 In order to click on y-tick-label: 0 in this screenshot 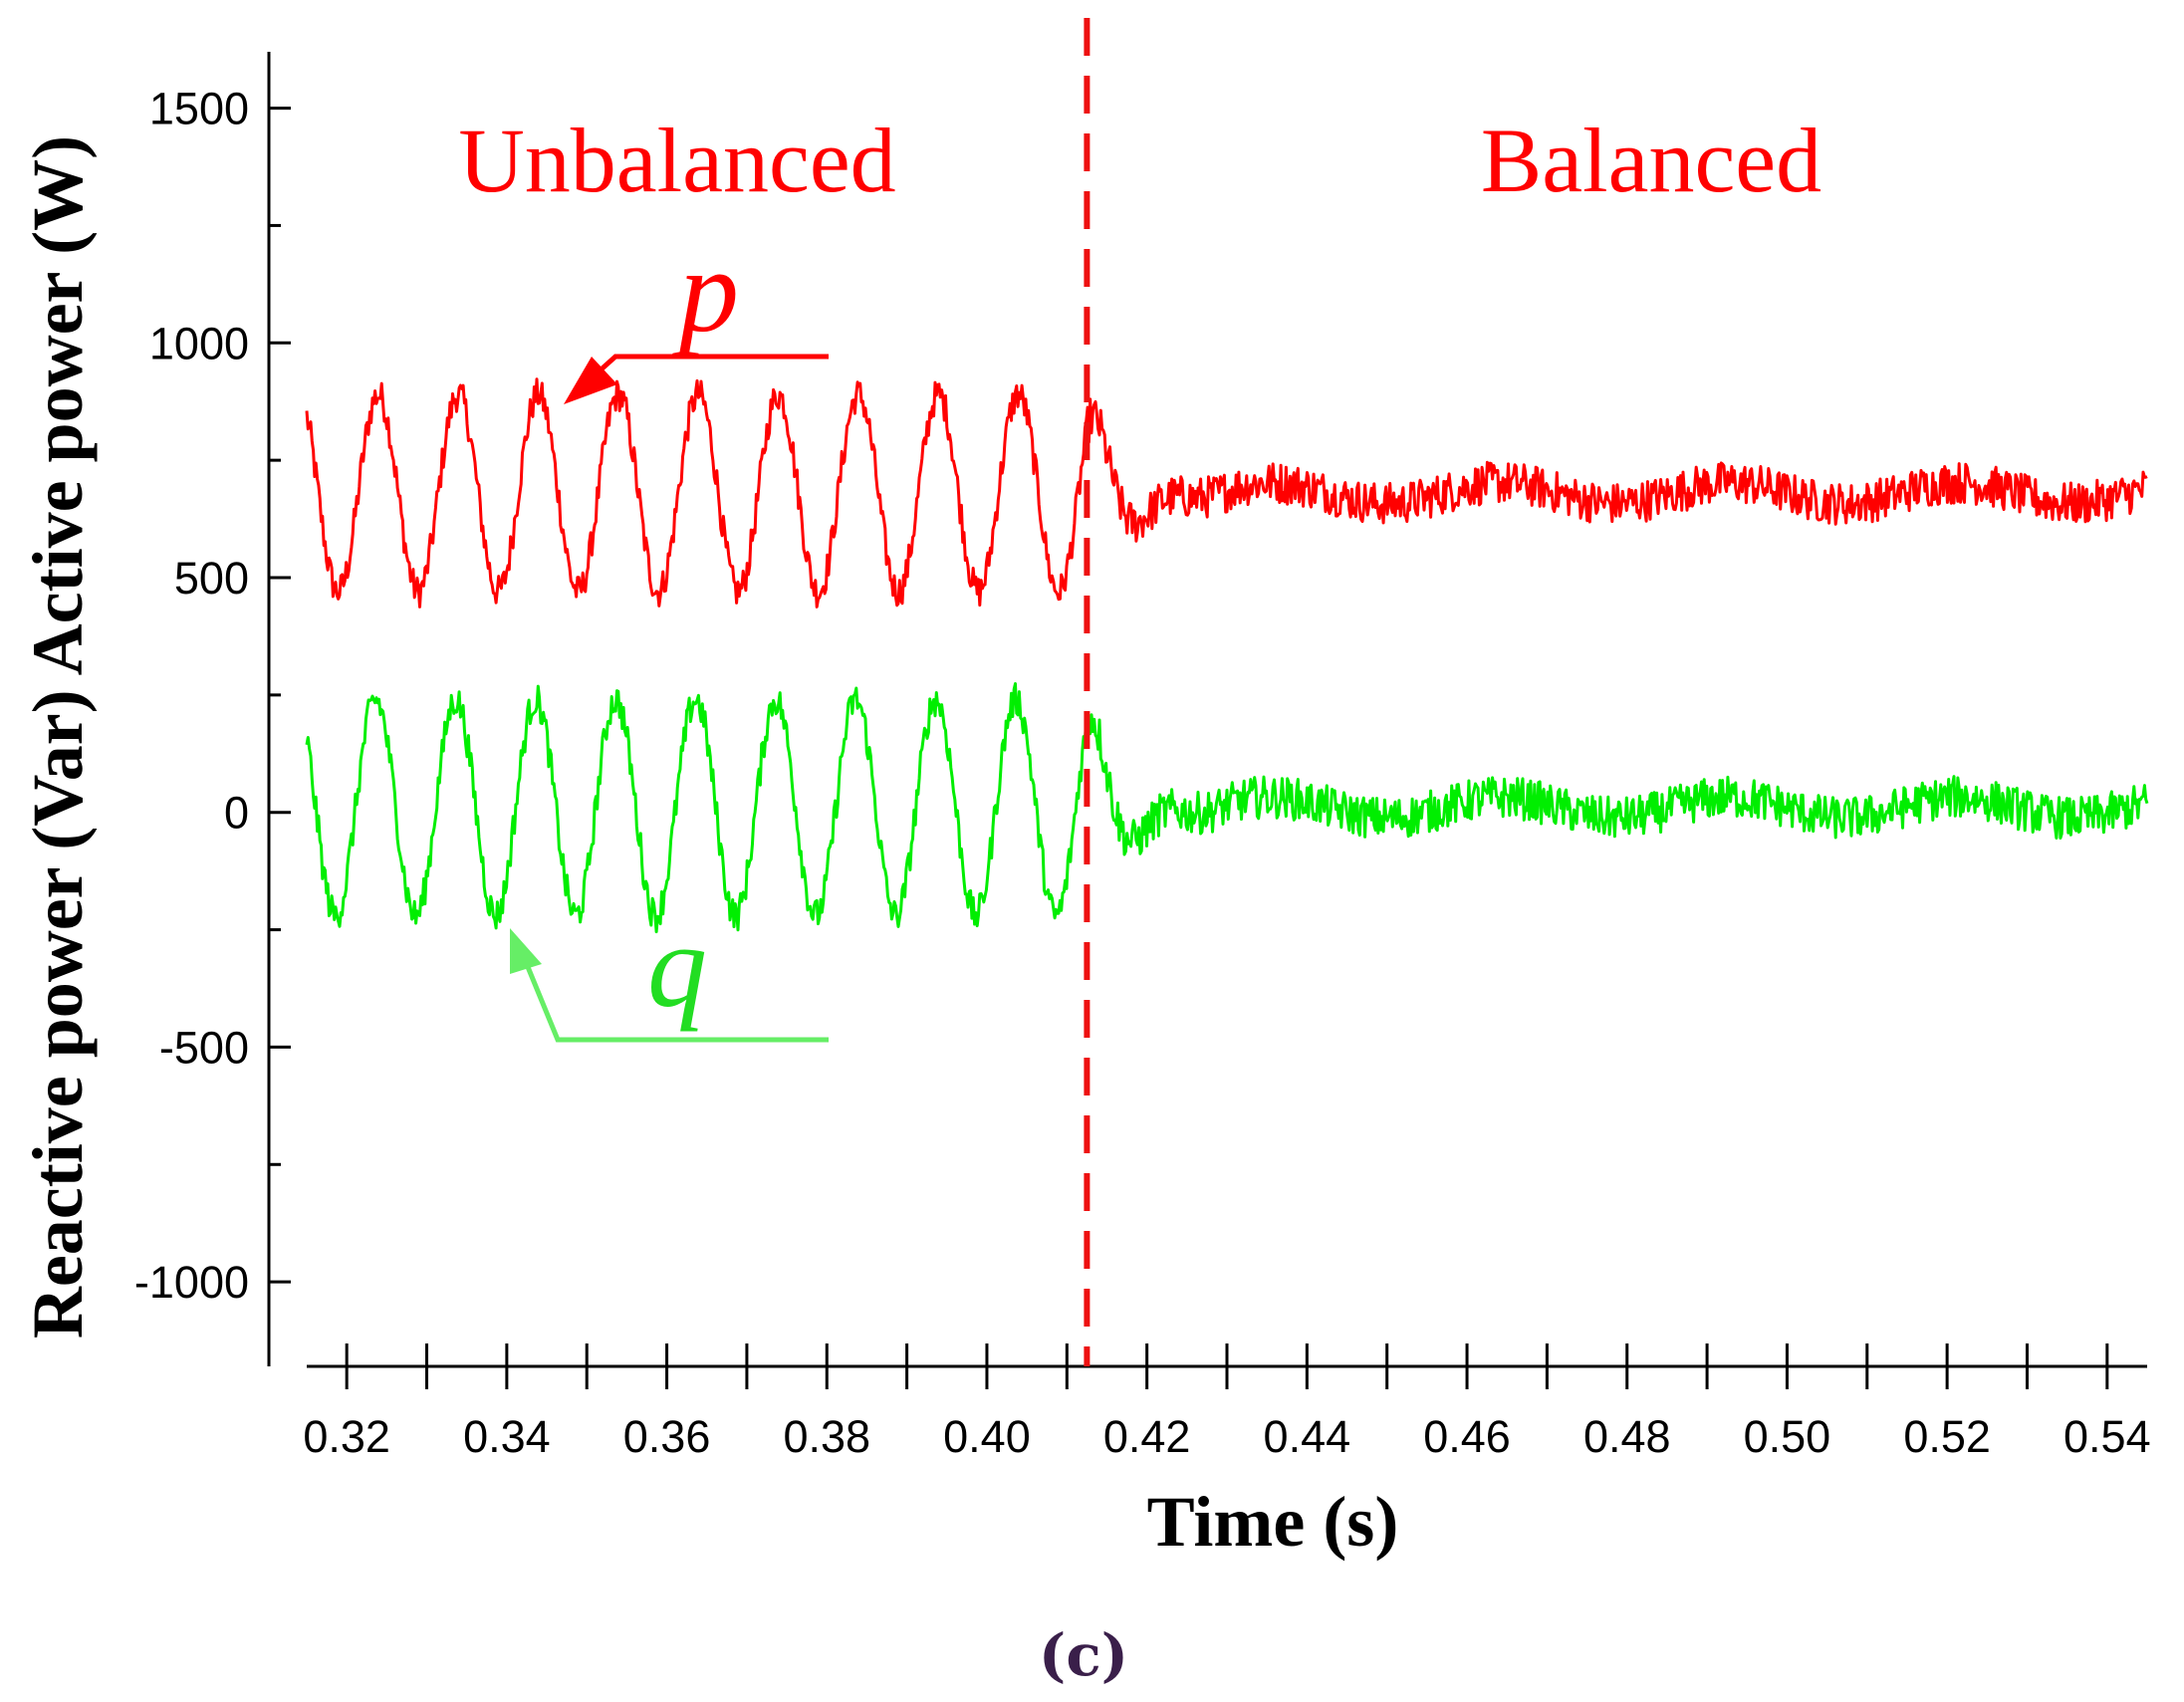, I will do `click(236, 813)`.